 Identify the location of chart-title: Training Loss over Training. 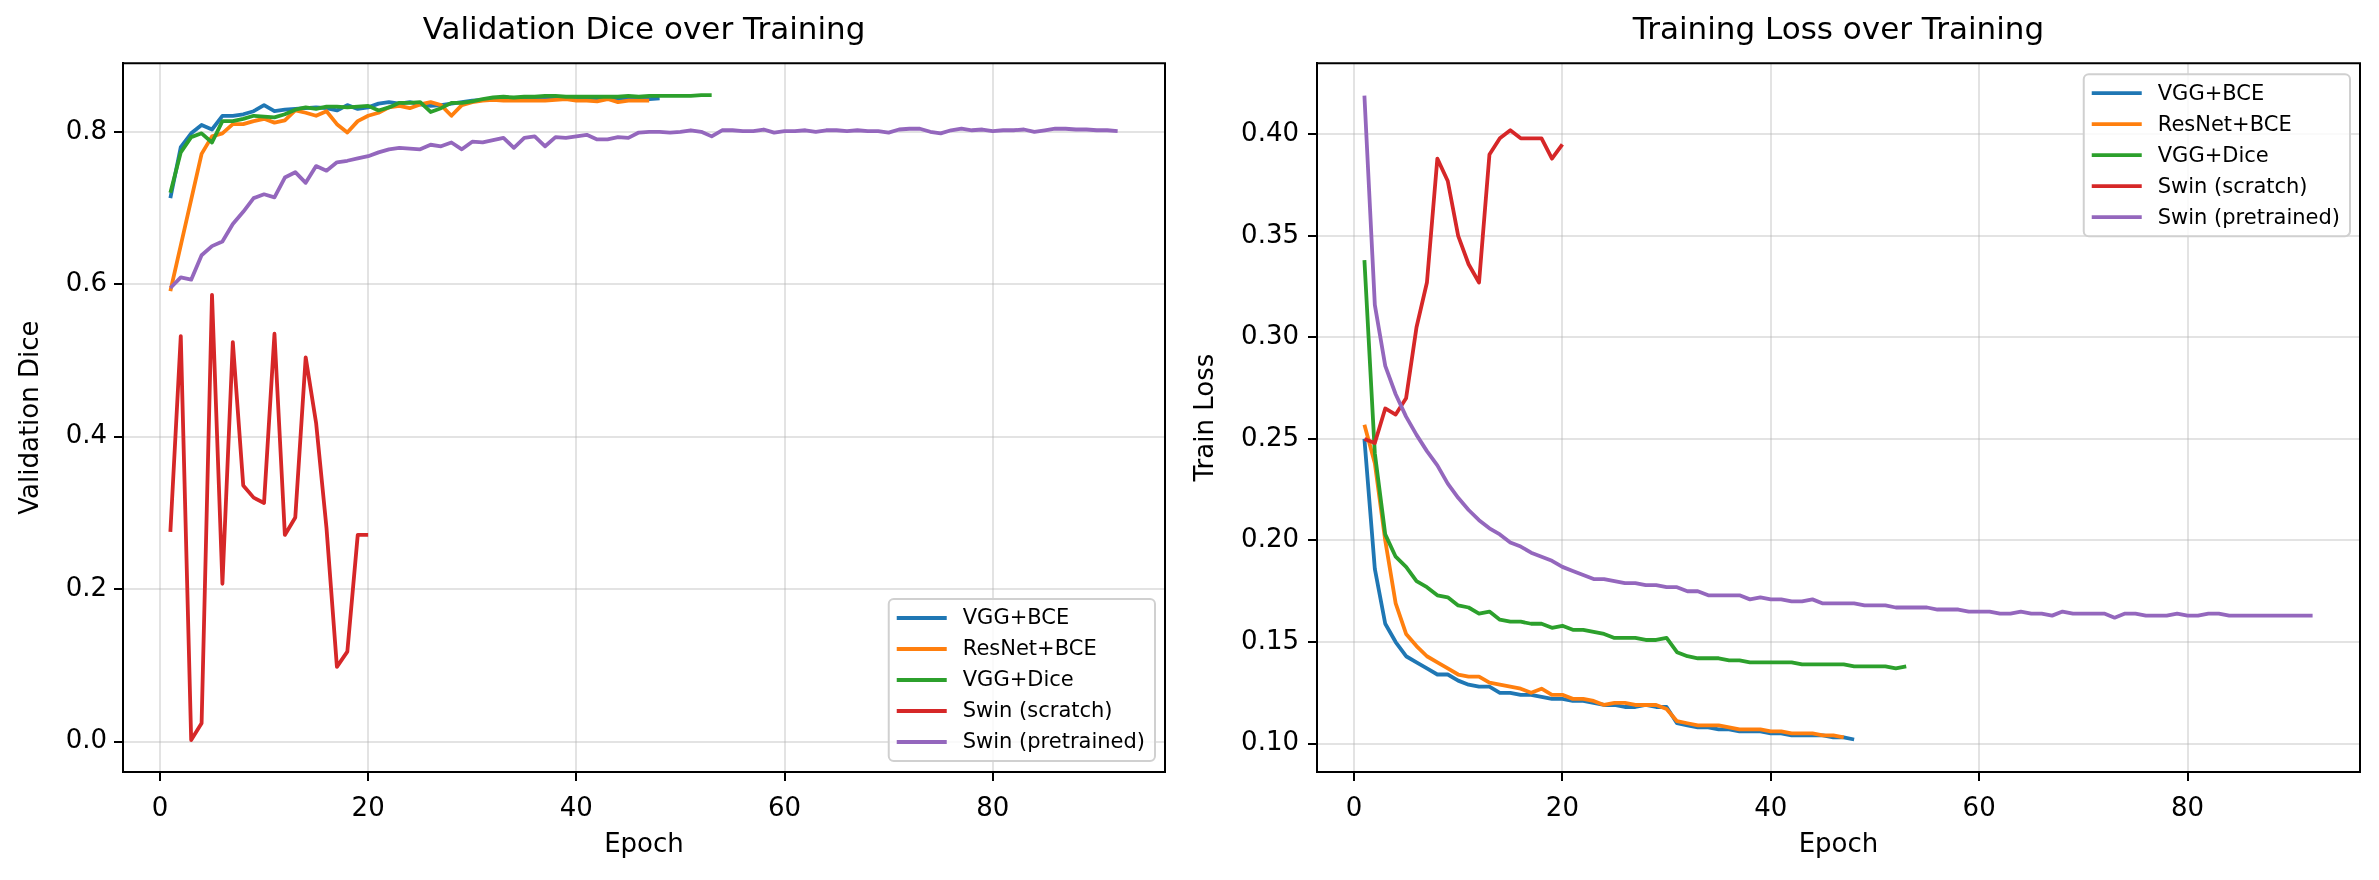
(1838, 27).